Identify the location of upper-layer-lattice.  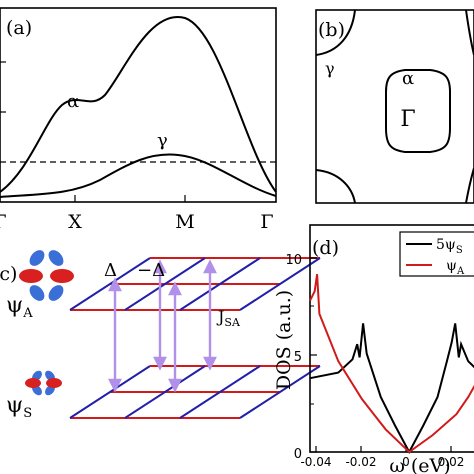
(195, 284).